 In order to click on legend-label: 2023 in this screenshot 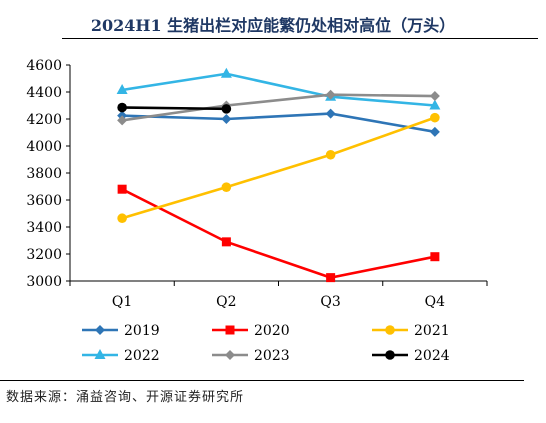, I will do `click(272, 356)`.